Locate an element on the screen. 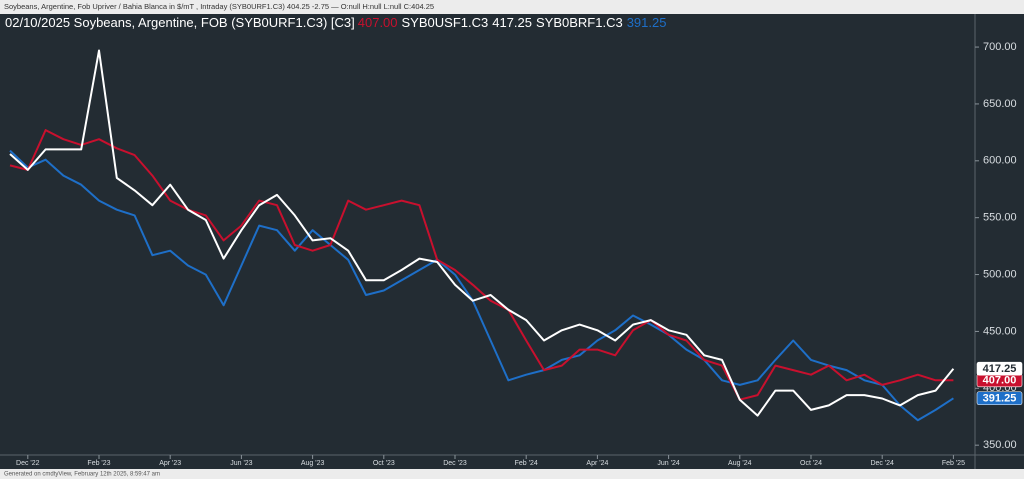  legend-value: 417.25 is located at coordinates (512, 22).